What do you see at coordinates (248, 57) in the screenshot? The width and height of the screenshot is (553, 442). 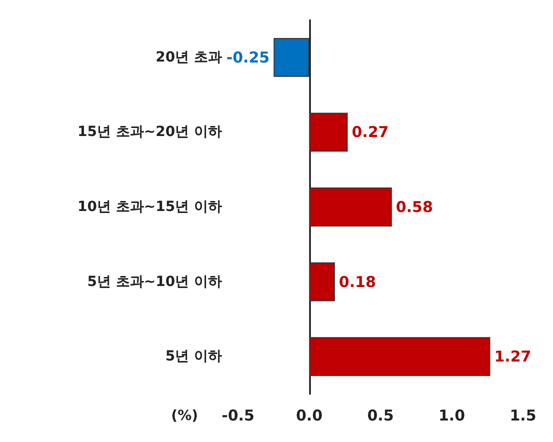 I see `data-label: -0.25` at bounding box center [248, 57].